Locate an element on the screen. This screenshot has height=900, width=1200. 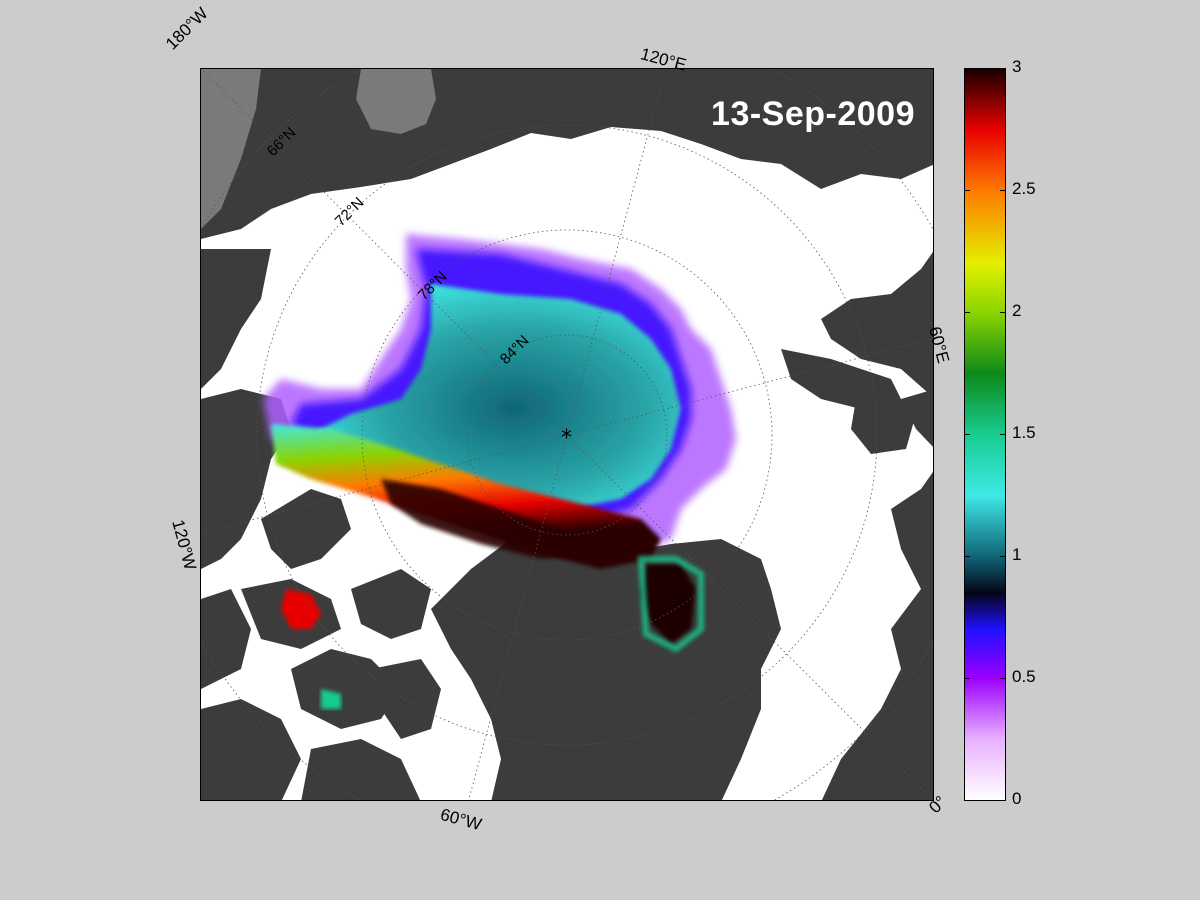
lon-60w-label: 60°W is located at coordinates (461, 819).